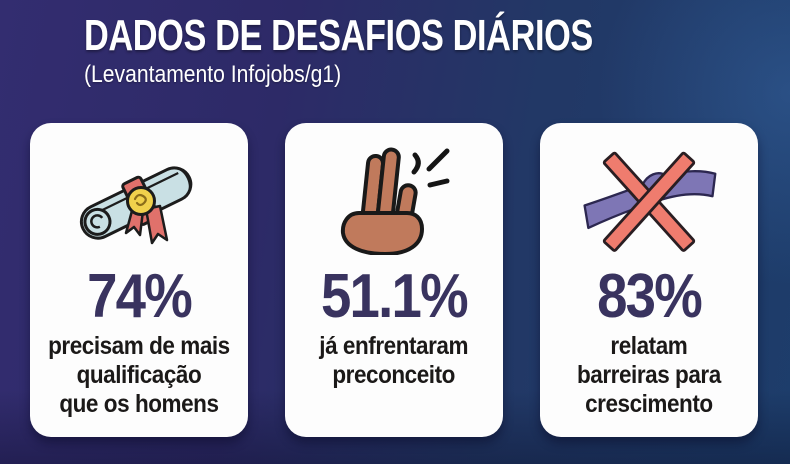 The width and height of the screenshot is (790, 464). Describe the element at coordinates (649, 375) in the screenshot. I see `stat-description: relatam barreiras para crescimento` at that location.